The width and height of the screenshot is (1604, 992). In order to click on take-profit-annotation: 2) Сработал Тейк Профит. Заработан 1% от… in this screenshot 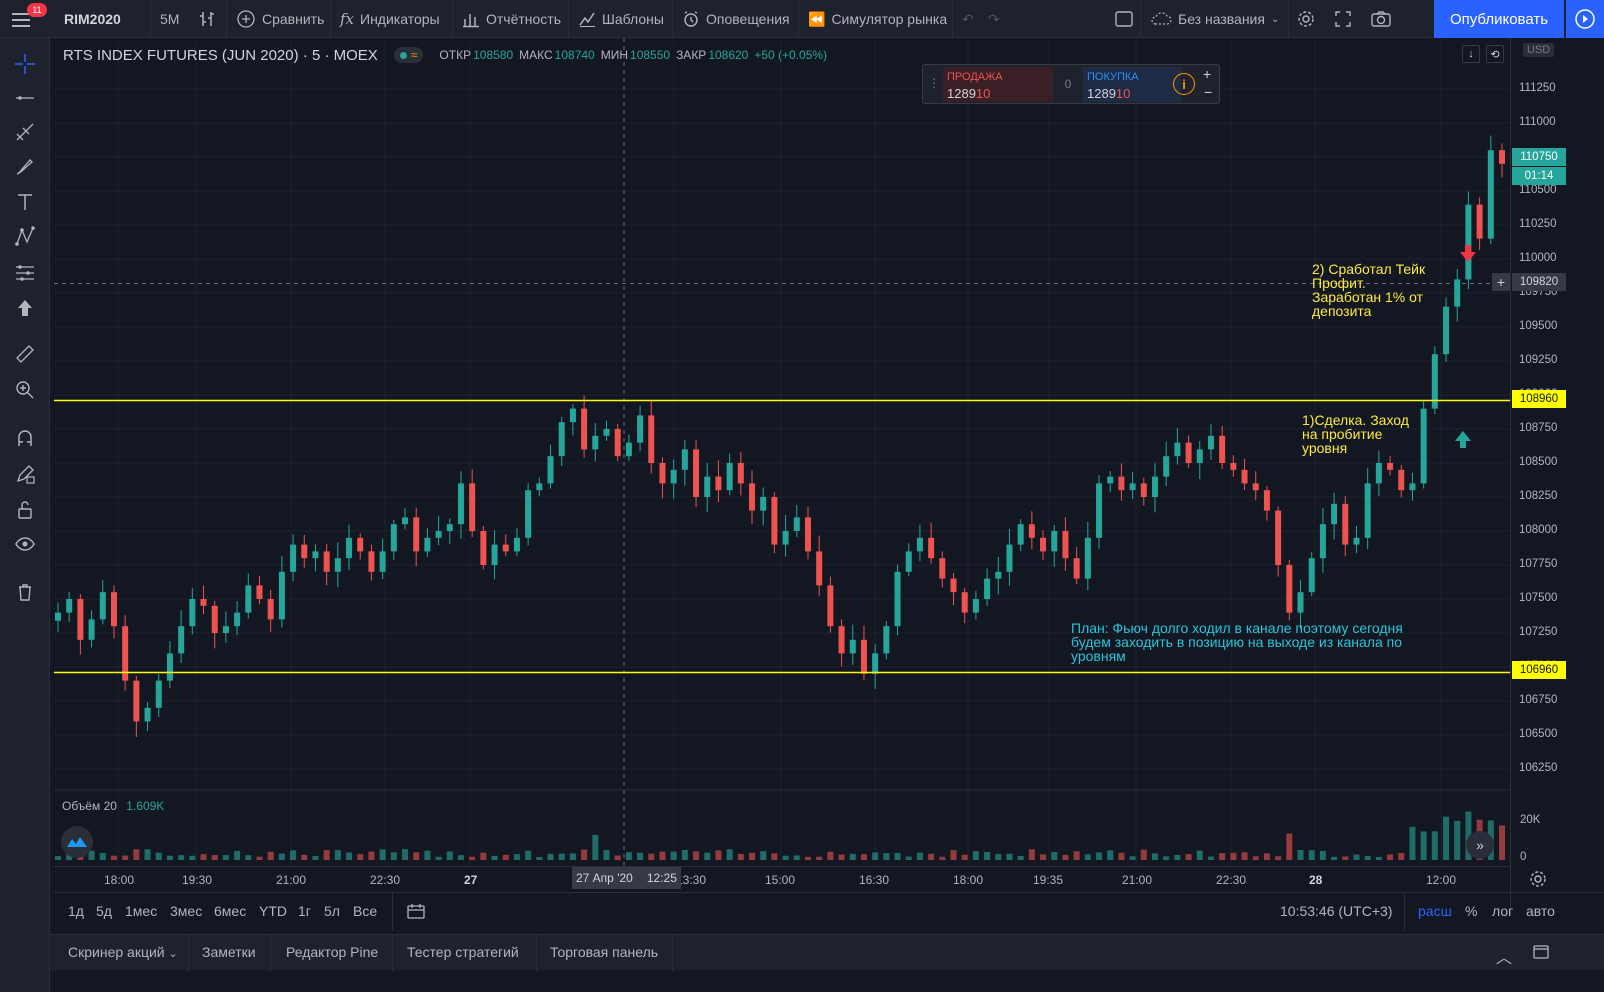, I will do `click(1369, 290)`.